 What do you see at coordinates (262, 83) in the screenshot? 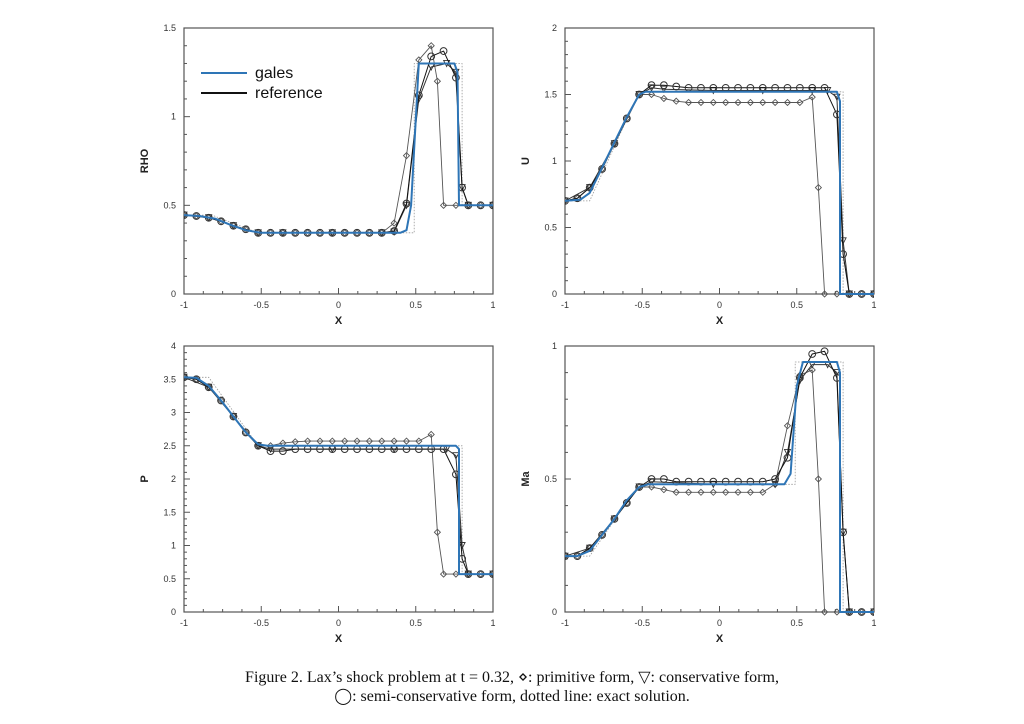
I see `legend: gales reference` at bounding box center [262, 83].